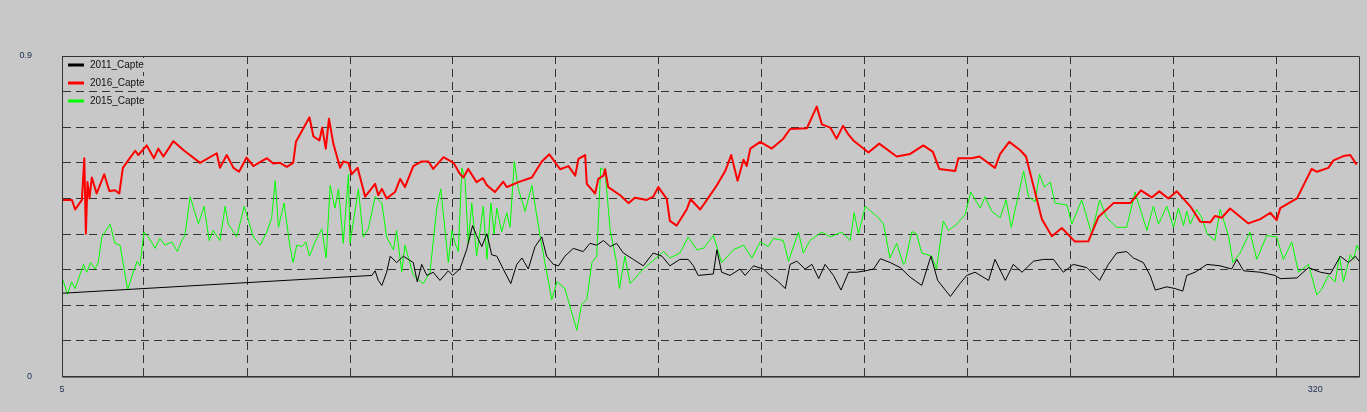 This screenshot has height=412, width=1367. I want to click on legend-label: 2015_Capte, so click(117, 100).